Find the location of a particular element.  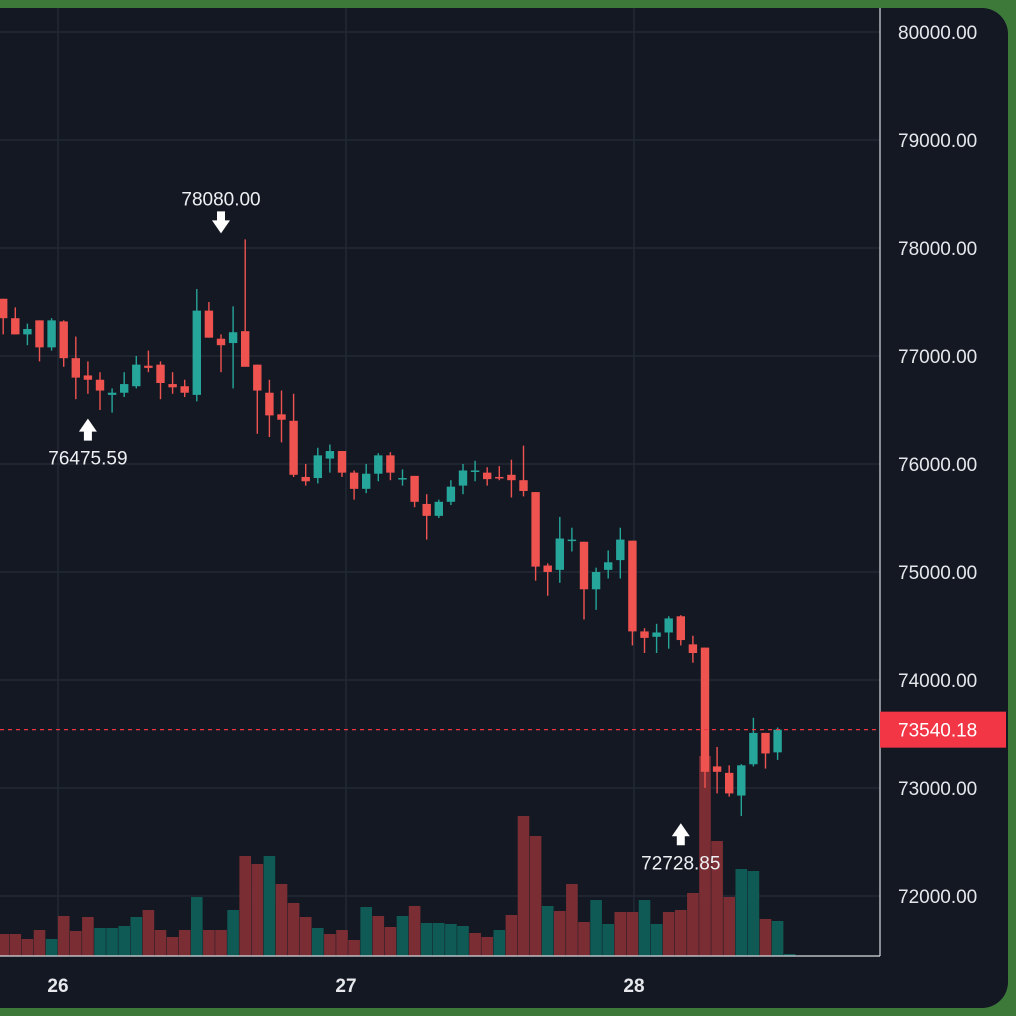

arrow-up-icon is located at coordinates (680, 834).